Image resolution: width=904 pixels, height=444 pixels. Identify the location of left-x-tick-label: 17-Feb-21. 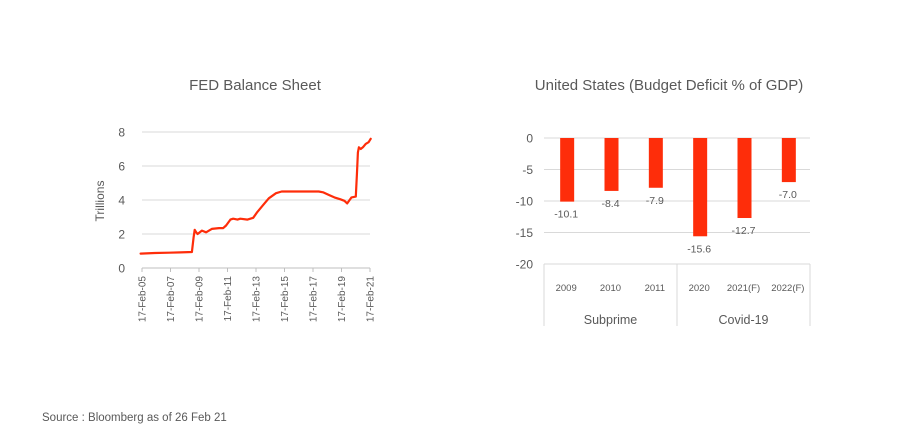
(371, 299).